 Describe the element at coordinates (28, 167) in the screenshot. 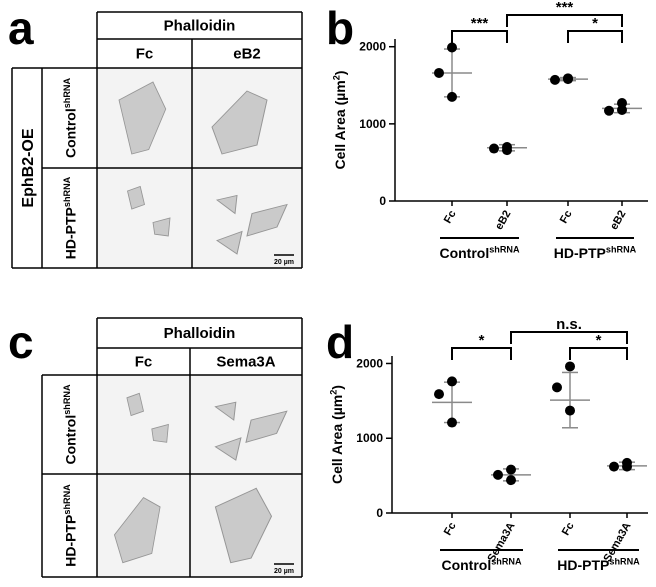

I see `group-label: EphB2-OE` at that location.